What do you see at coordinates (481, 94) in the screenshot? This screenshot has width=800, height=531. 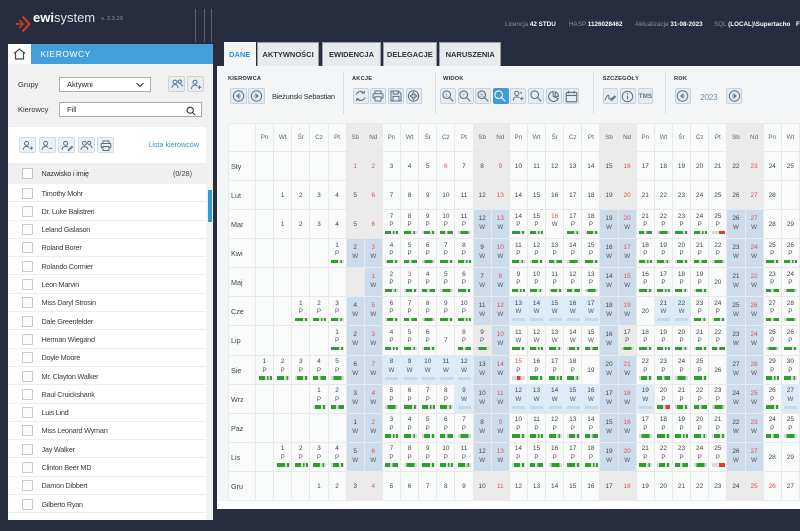 I see `svg-text: 31` at bounding box center [481, 94].